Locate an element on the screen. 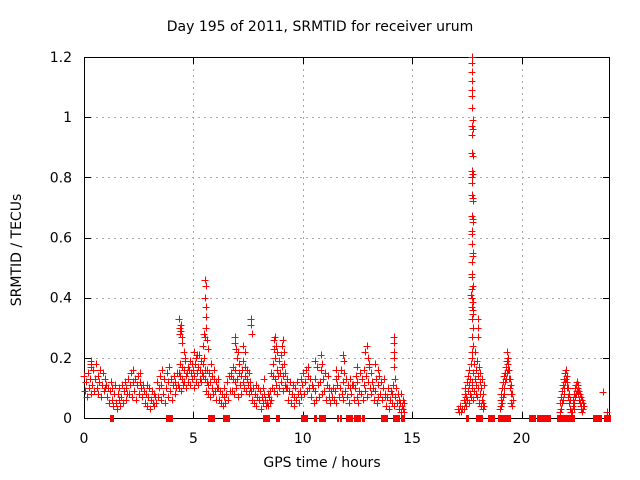 This screenshot has height=480, width=640. y-tick-labels: 0 0.2 0.4 0.6 0.8 1 1.2 is located at coordinates (61, 238).